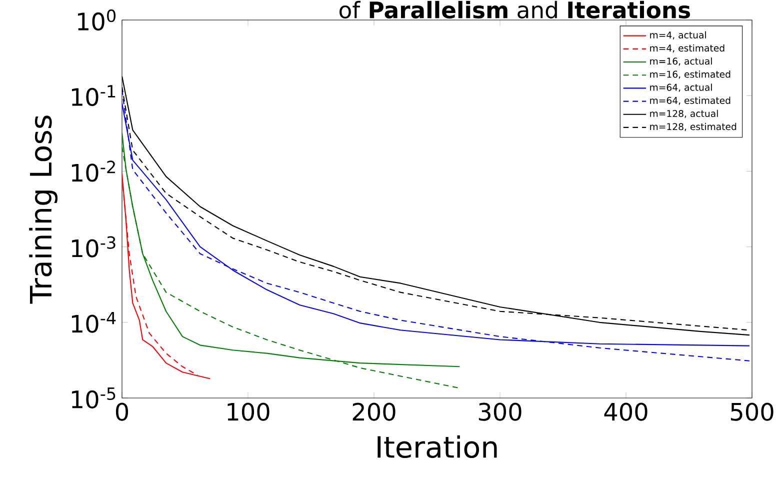 The height and width of the screenshot is (482, 778). I want to click on legend-label: m=16, actual, so click(681, 61).